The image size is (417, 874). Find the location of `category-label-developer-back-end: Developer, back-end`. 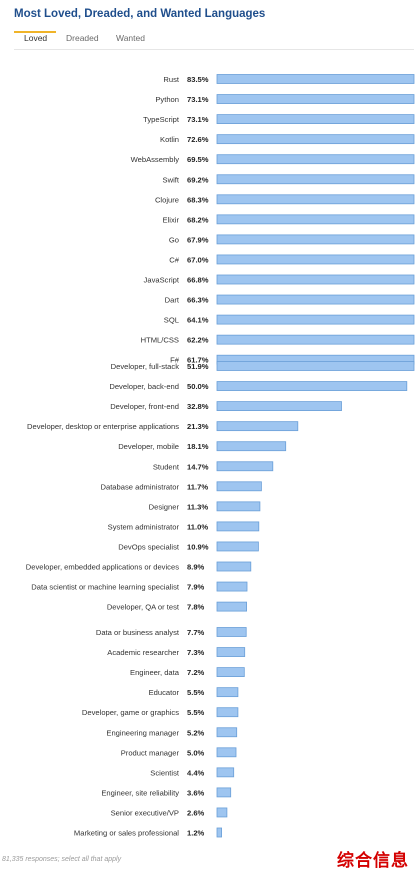

category-label-developer-back-end: Developer, back-end is located at coordinates (144, 386).